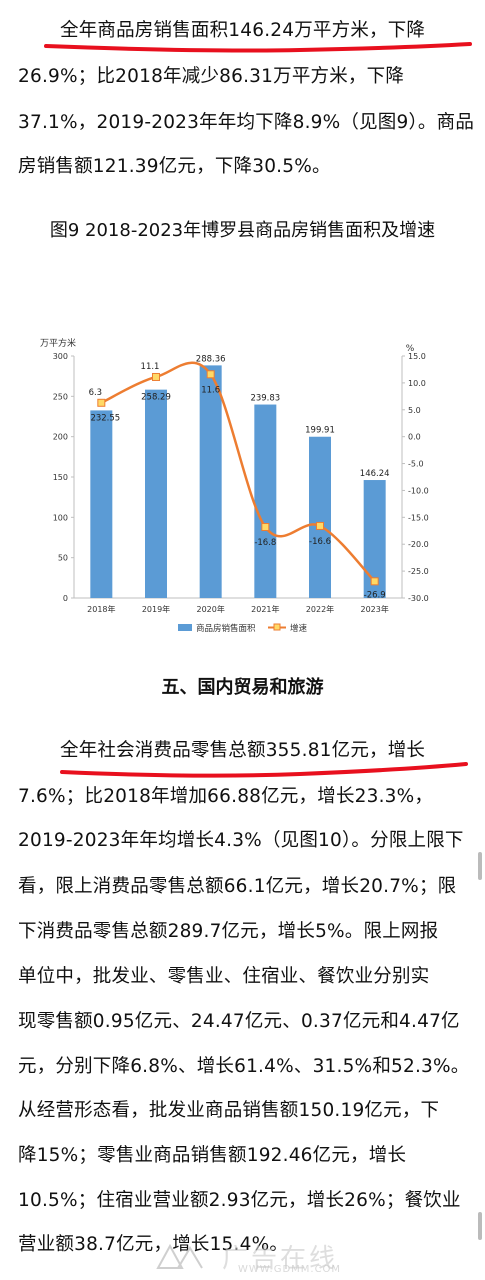 Image resolution: width=485 pixels, height=1280 pixels. I want to click on text-line: 房销售额121.39亿元，下降30.5%。, so click(174, 166).